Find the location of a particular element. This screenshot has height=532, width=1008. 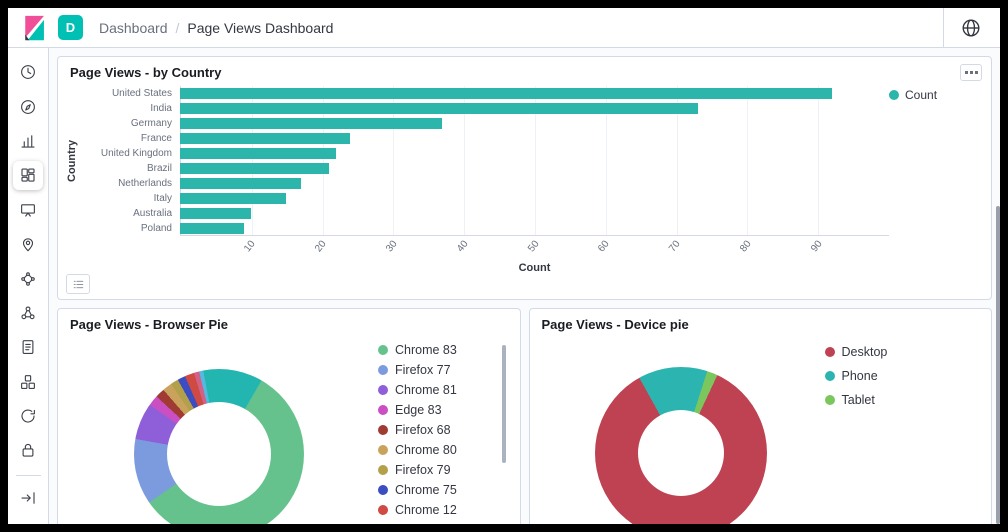

nav-item-discover is located at coordinates (28, 106).